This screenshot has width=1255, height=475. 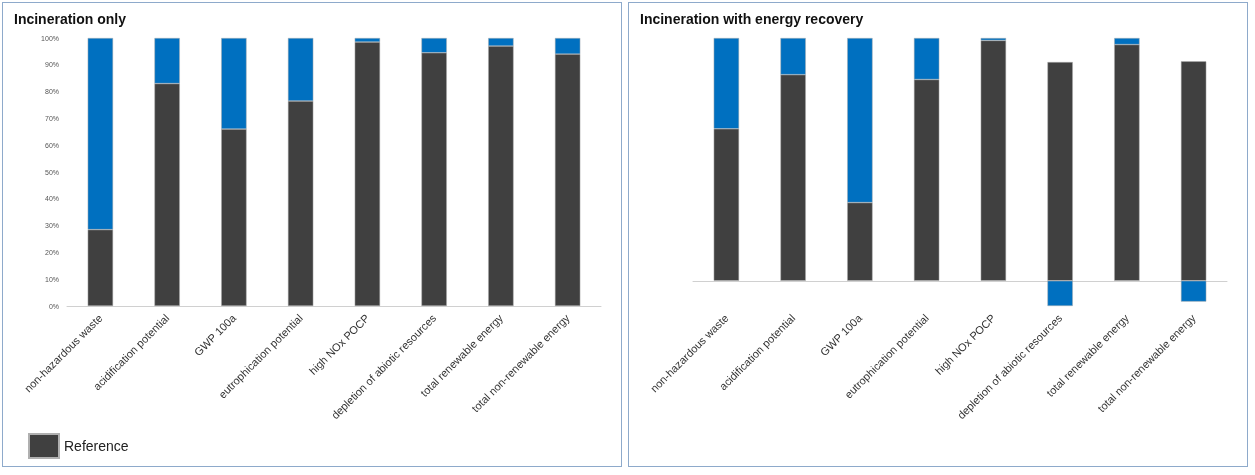 I want to click on legend-label: Reference, so click(x=96, y=446).